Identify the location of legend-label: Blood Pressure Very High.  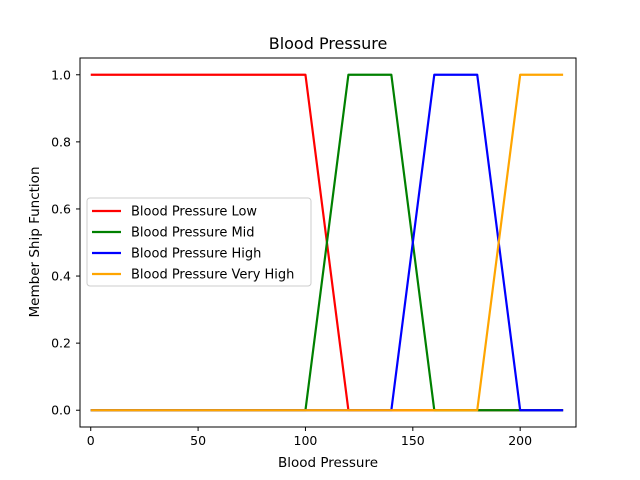
(212, 275).